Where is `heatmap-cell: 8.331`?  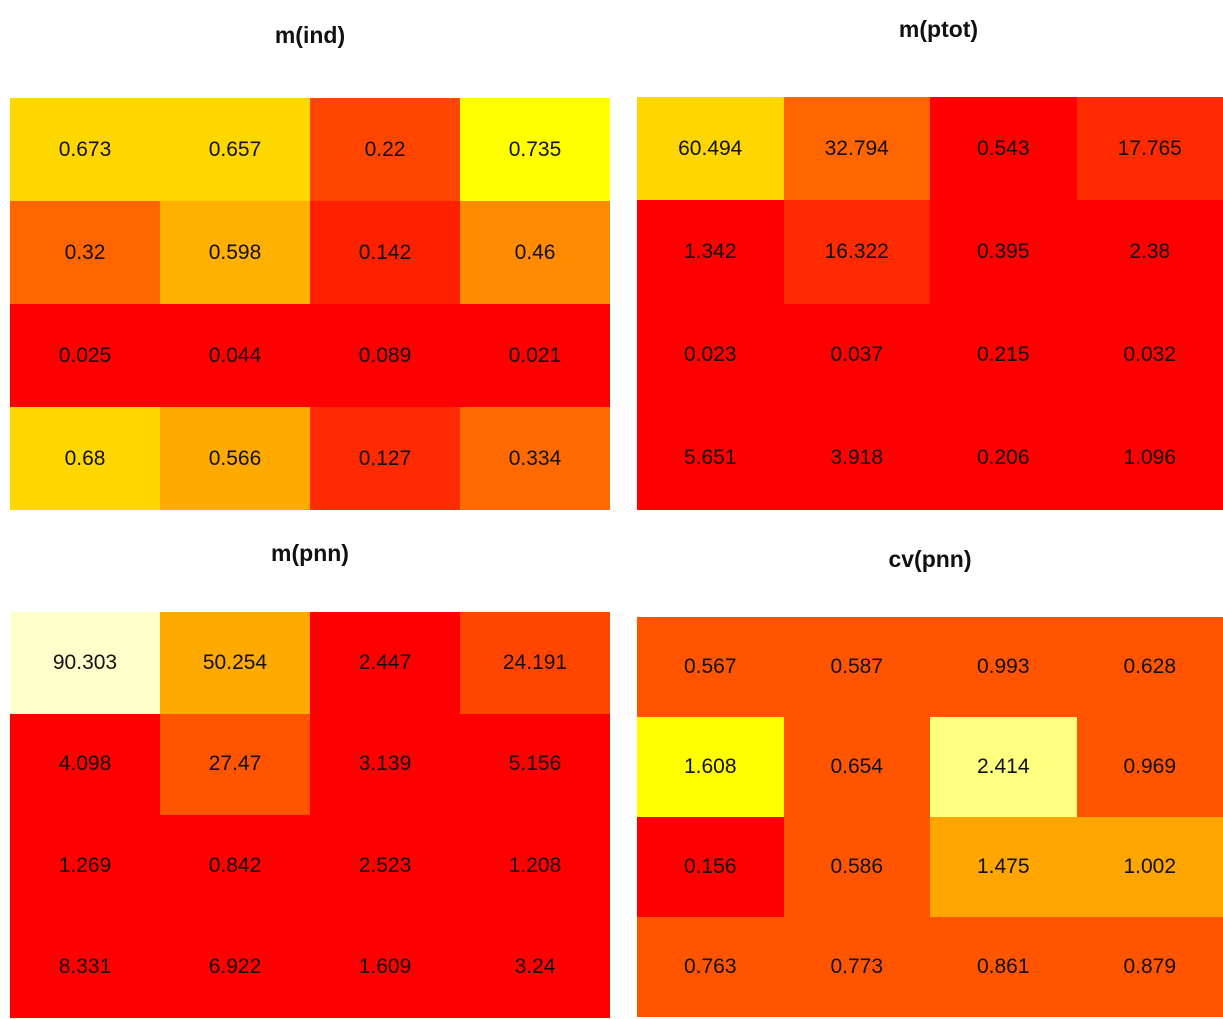
heatmap-cell: 8.331 is located at coordinates (85, 967).